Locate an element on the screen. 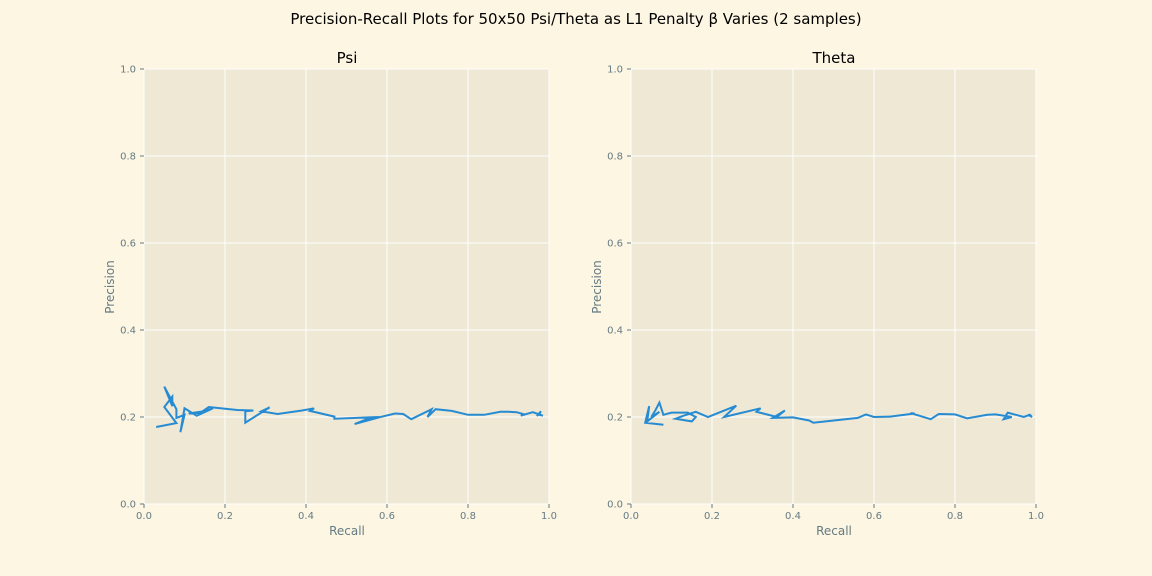  subplot-title-theta: Theta is located at coordinates (834, 58).